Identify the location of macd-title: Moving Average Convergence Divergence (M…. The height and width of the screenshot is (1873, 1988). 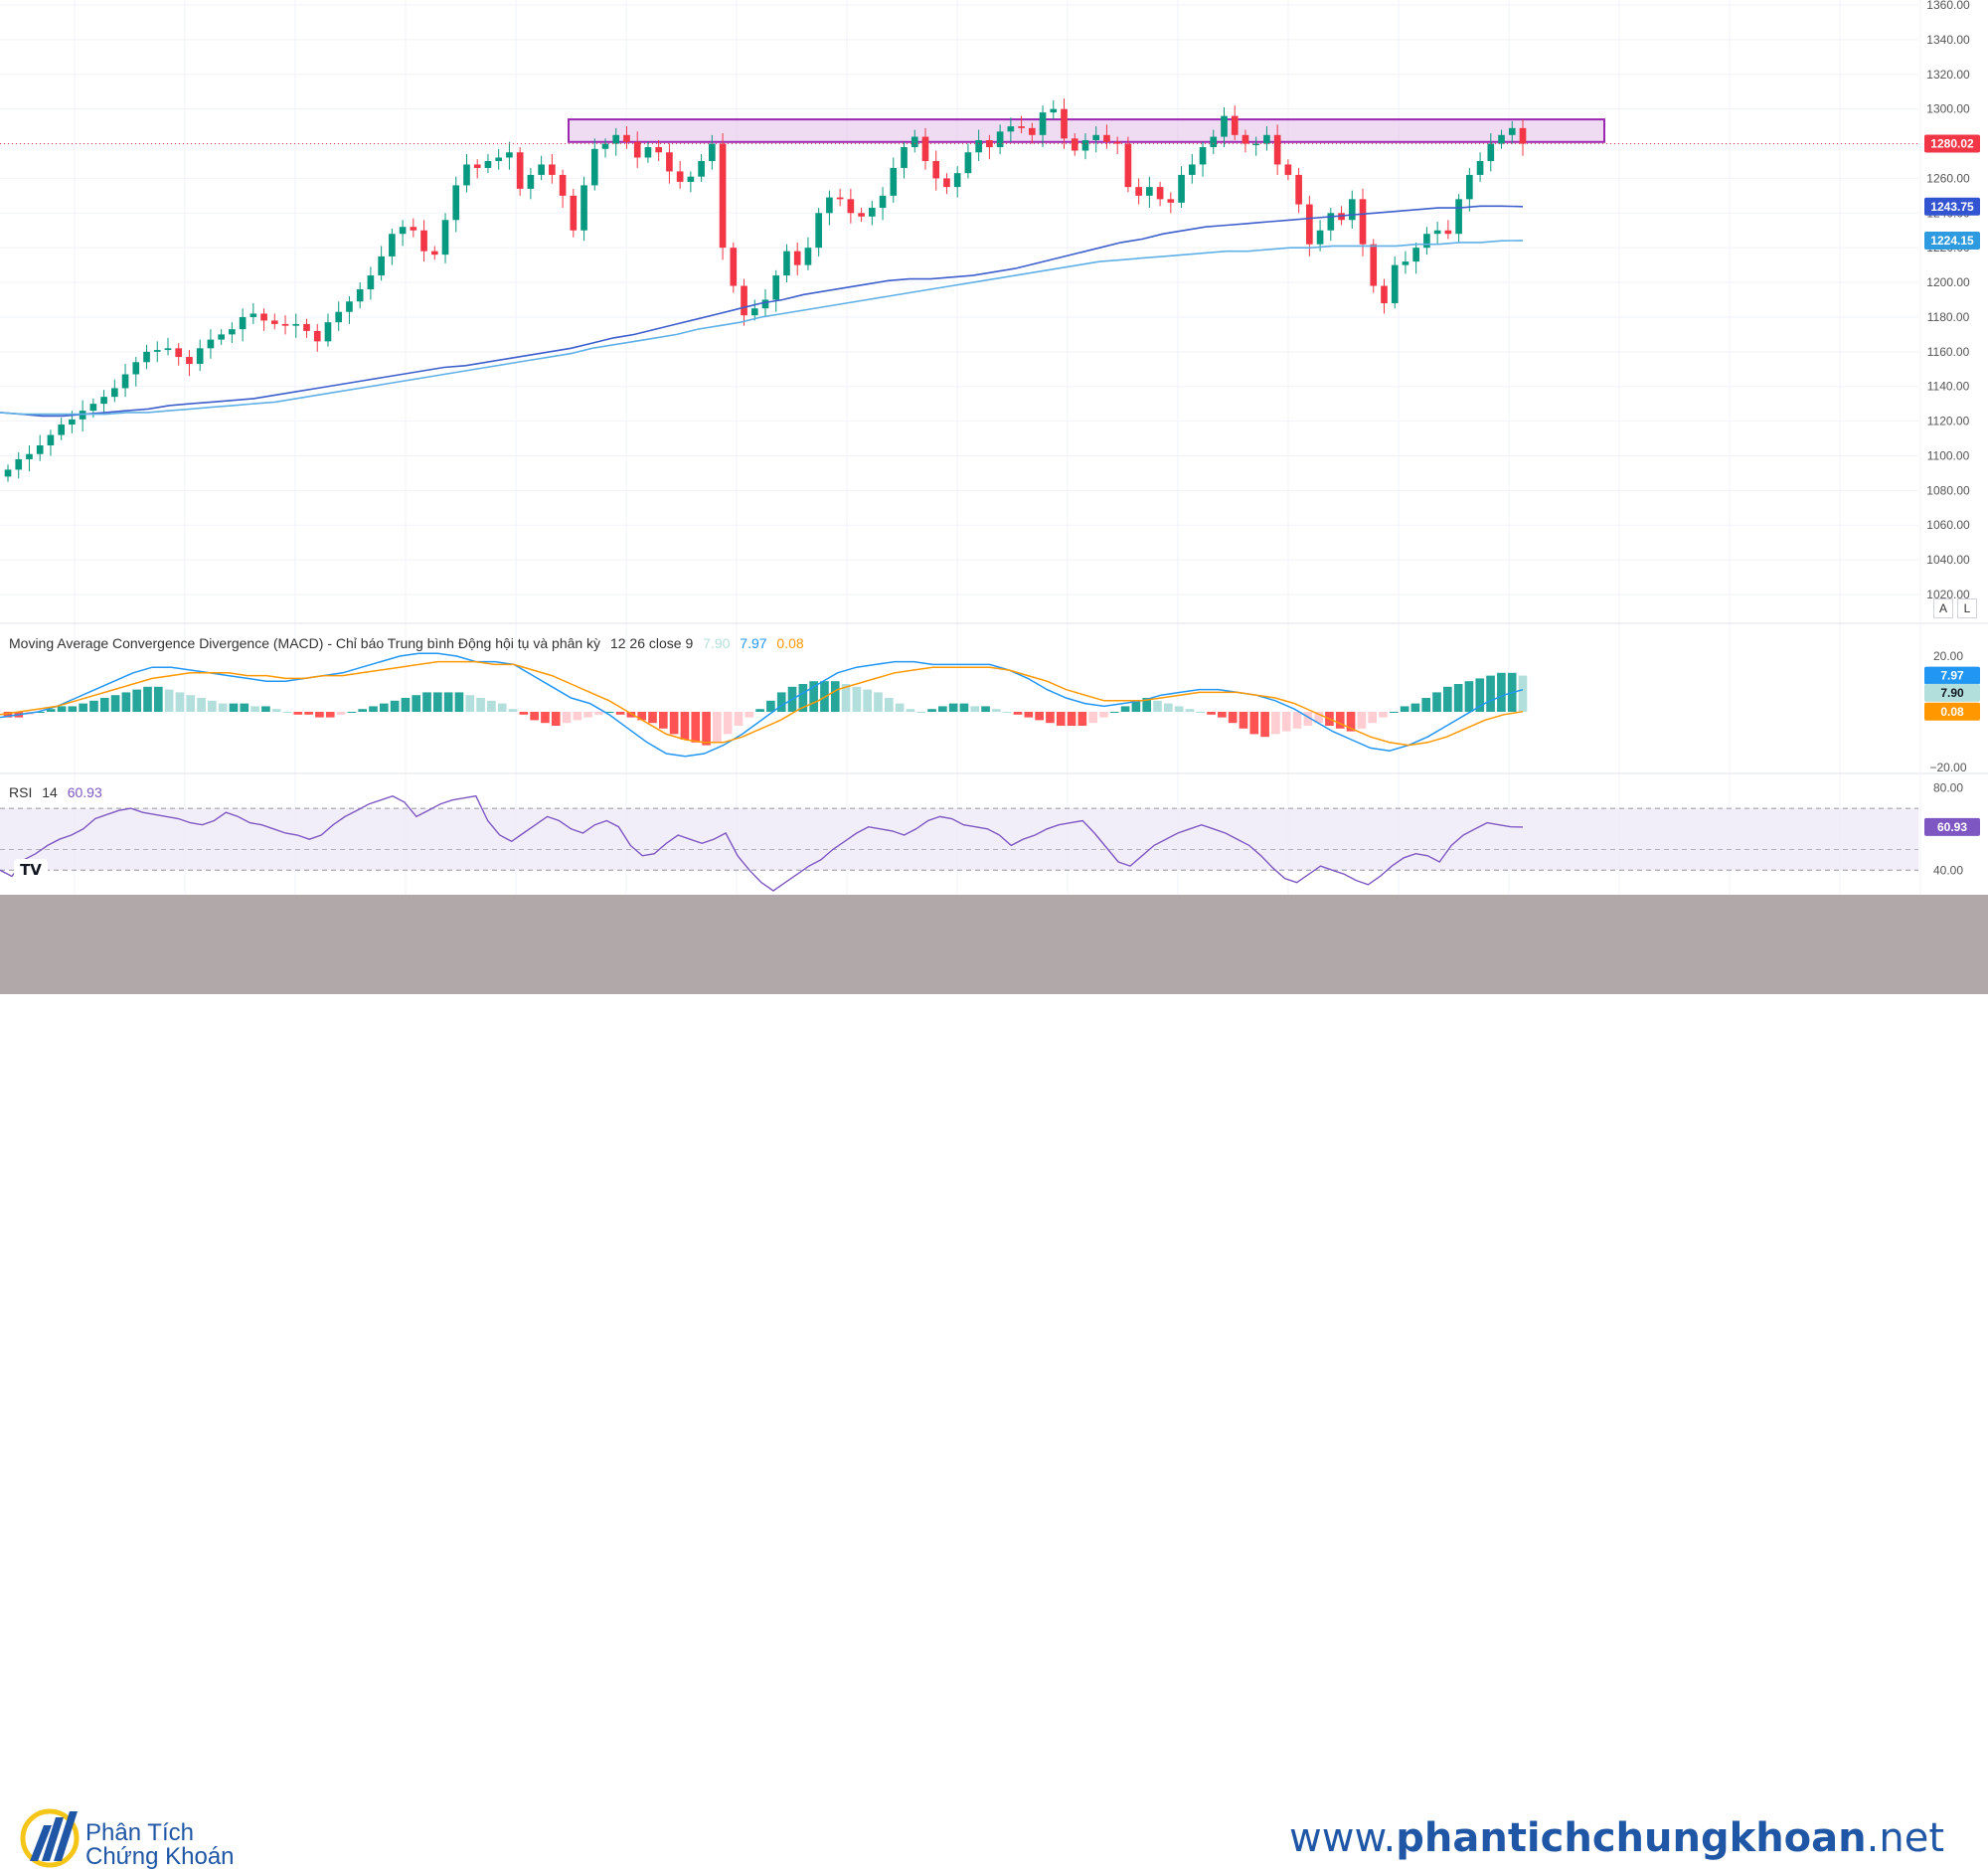
(305, 643).